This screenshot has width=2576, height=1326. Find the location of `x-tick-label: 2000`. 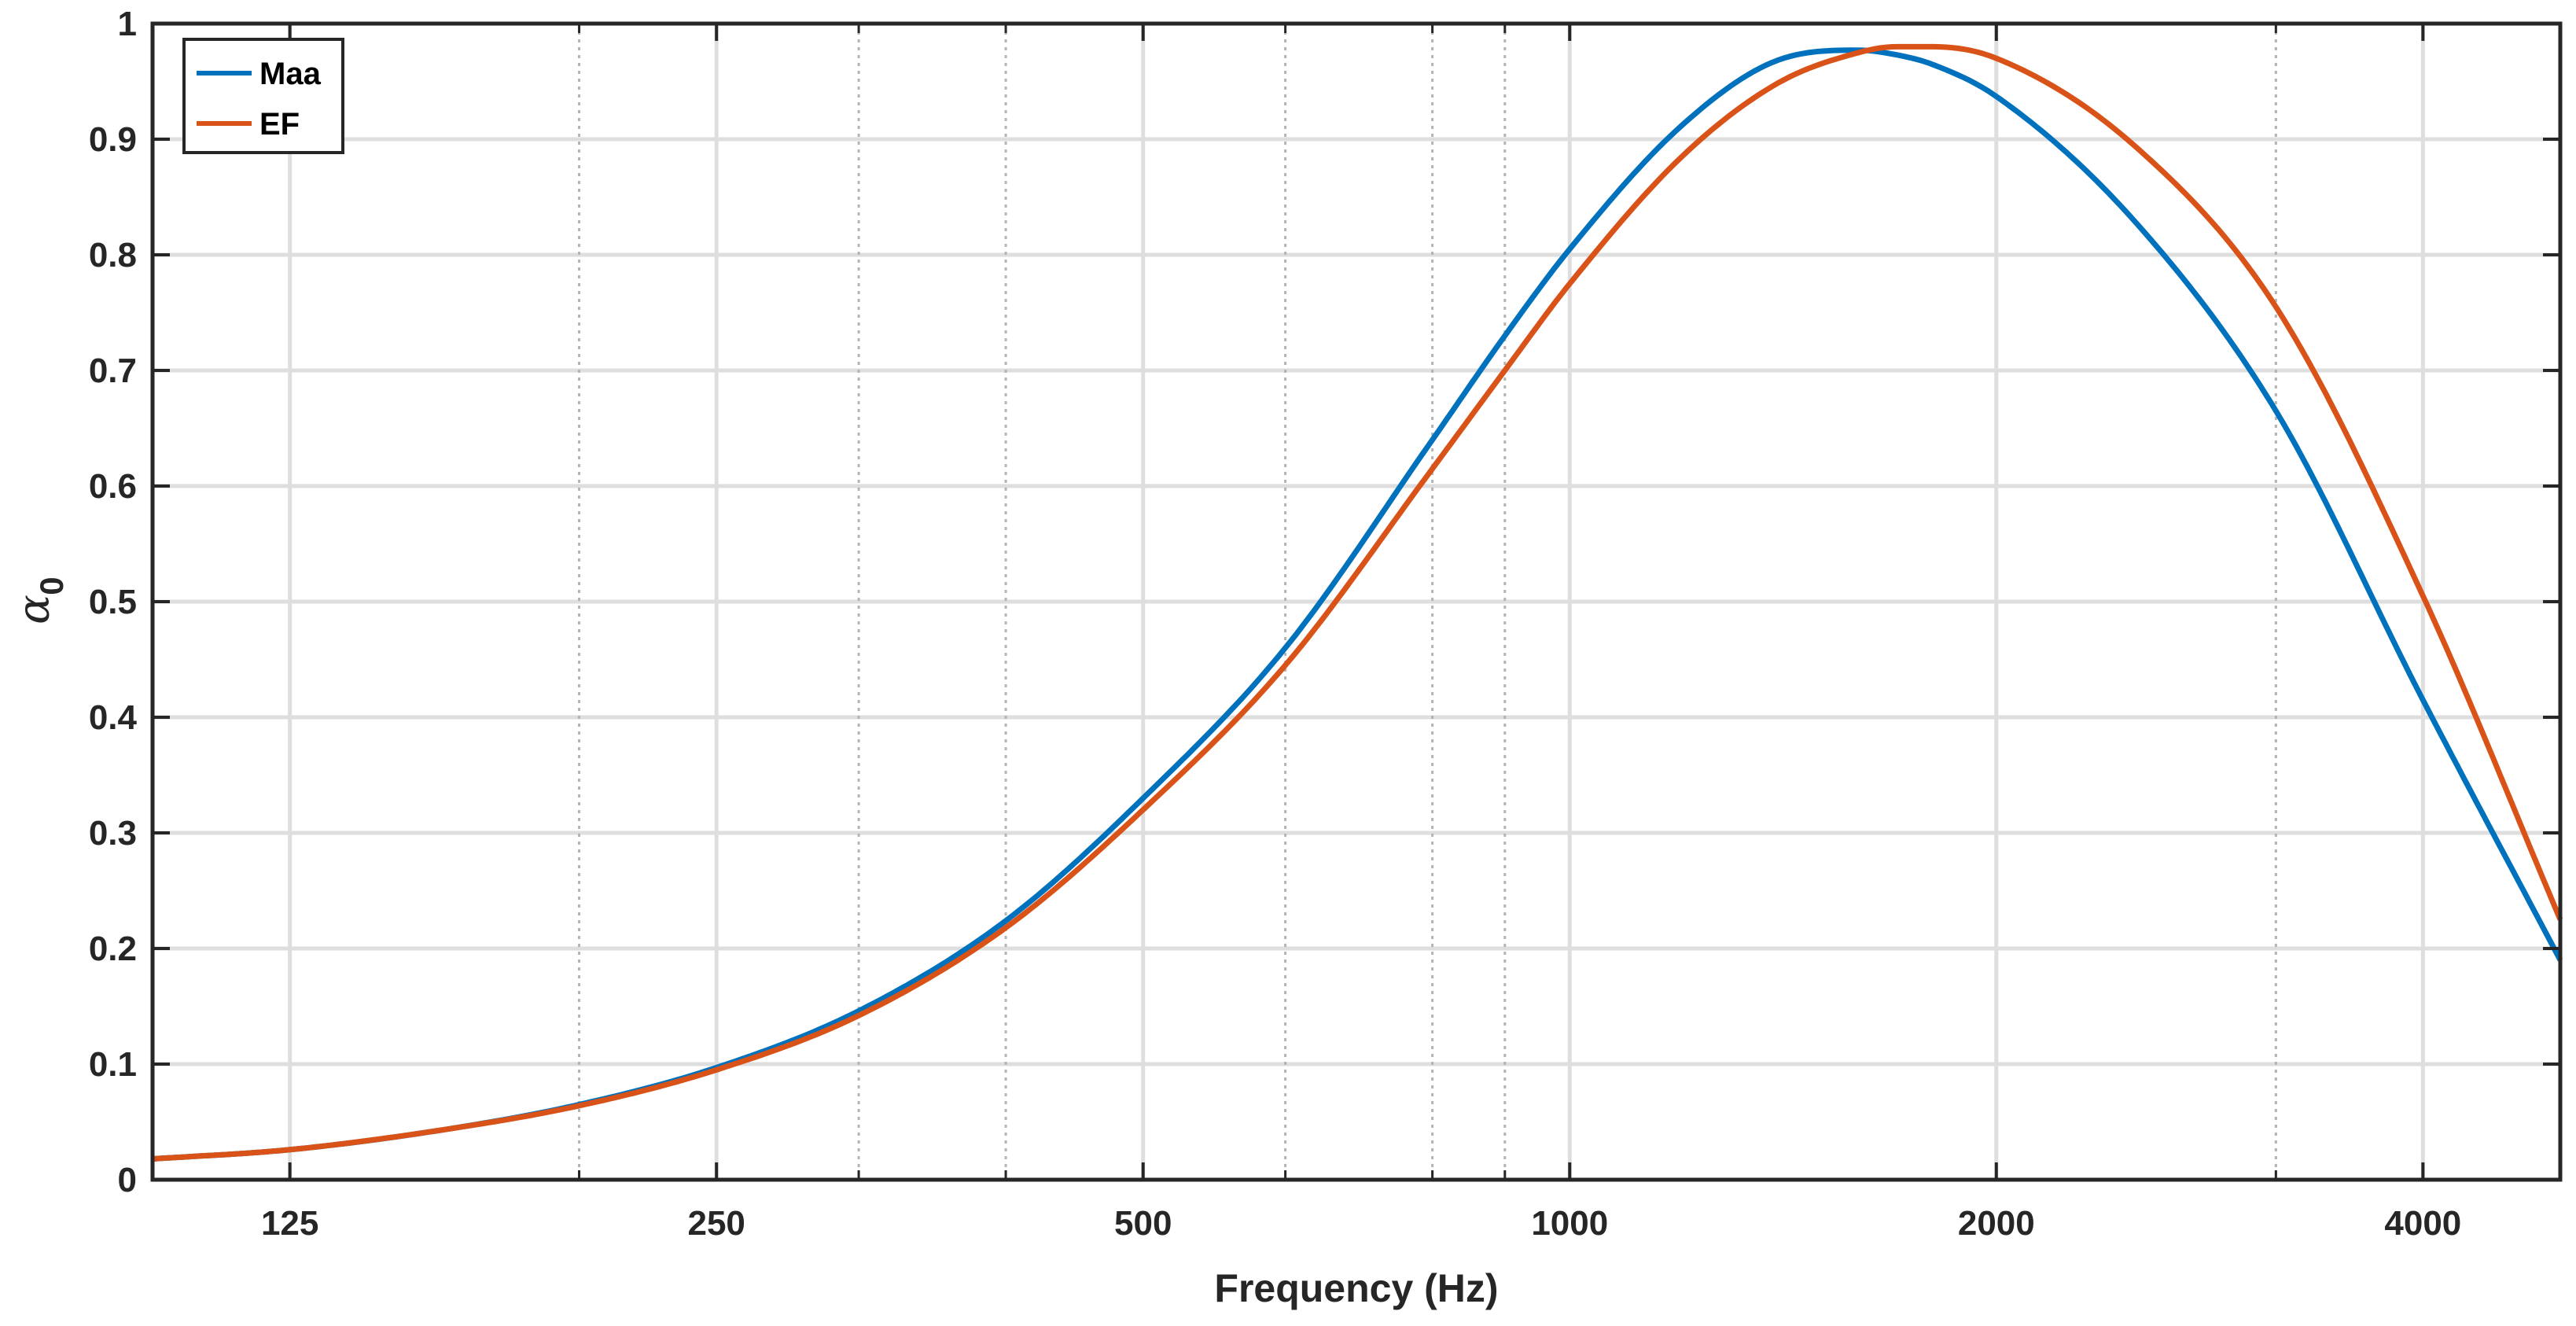

x-tick-label: 2000 is located at coordinates (1996, 1223).